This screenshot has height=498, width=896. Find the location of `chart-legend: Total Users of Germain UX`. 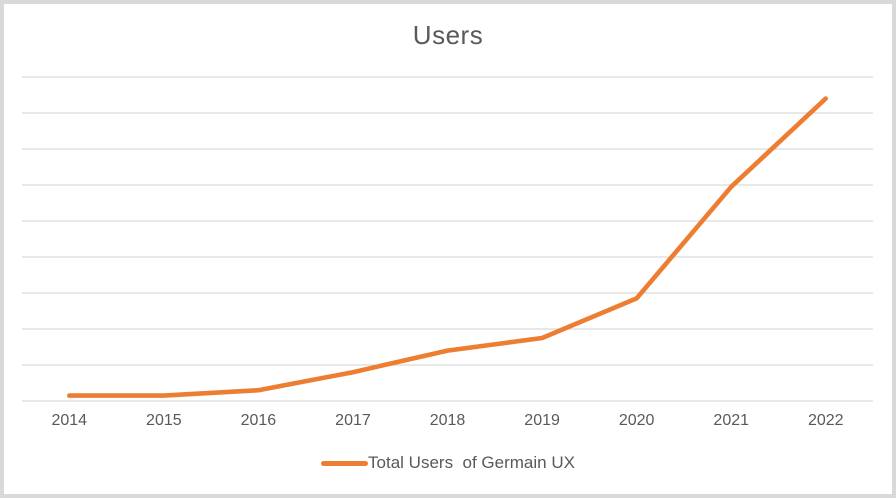

chart-legend: Total Users of Germain UX is located at coordinates (448, 463).